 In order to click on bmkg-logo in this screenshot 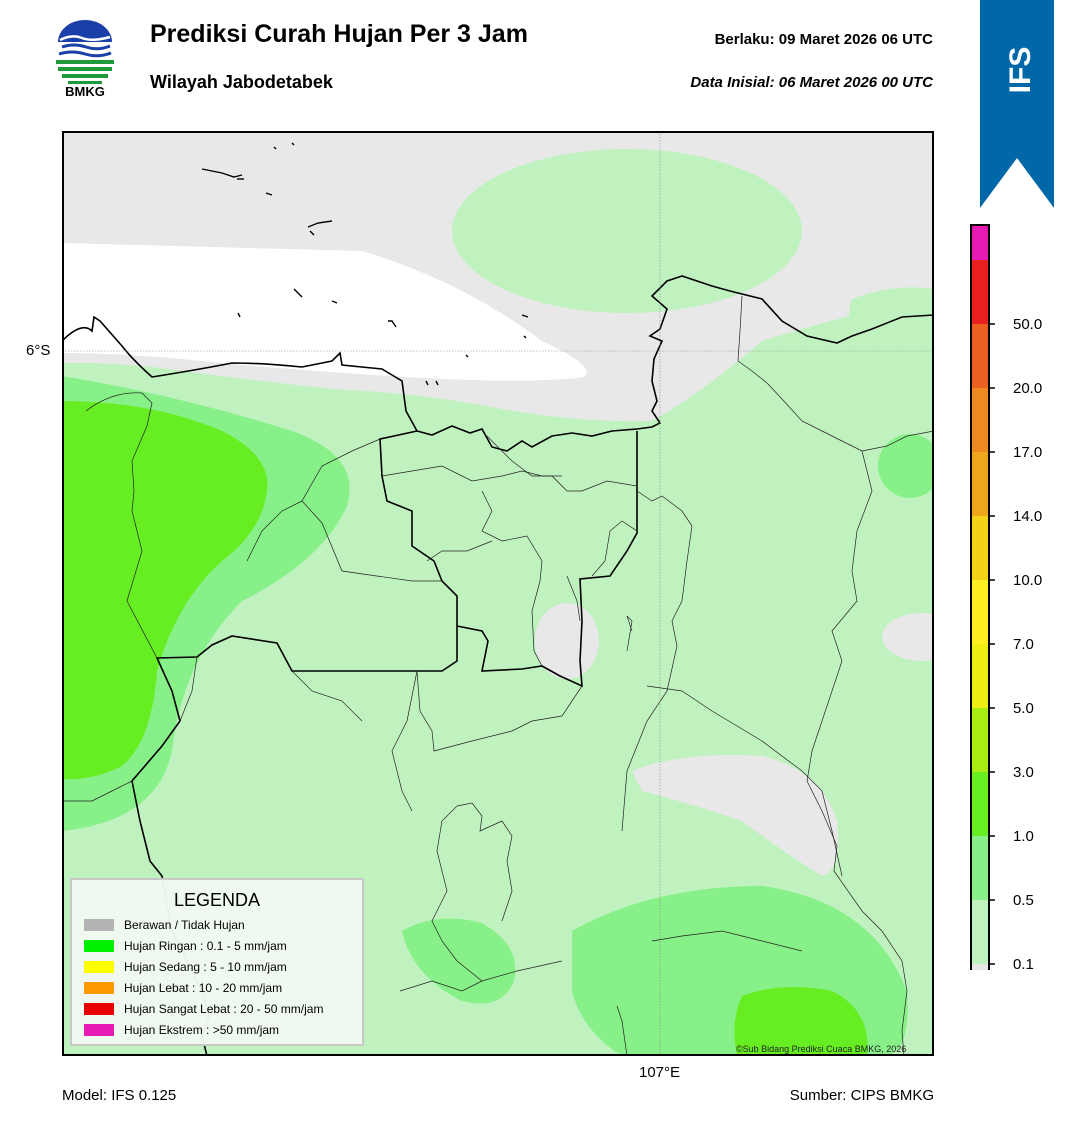, I will do `click(85, 52)`.